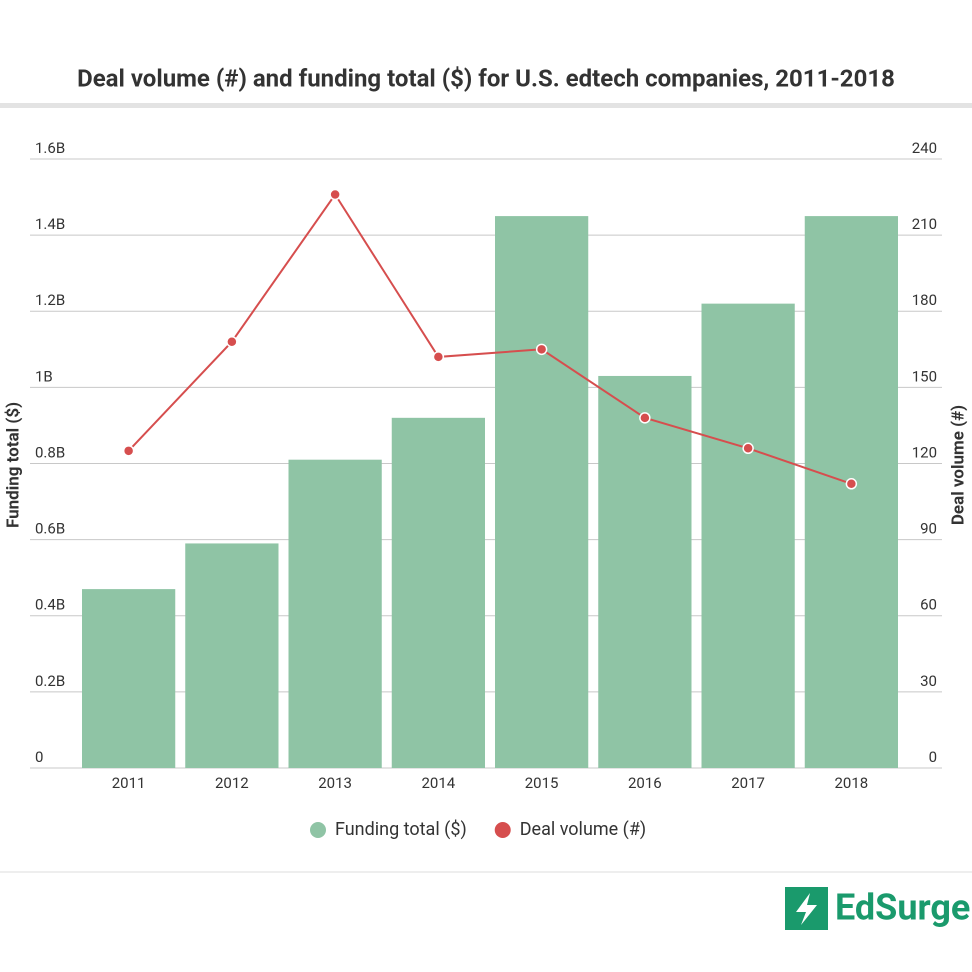 This screenshot has width=972, height=972. Describe the element at coordinates (50, 529) in the screenshot. I see `y-tick-label: 0.6B` at that location.